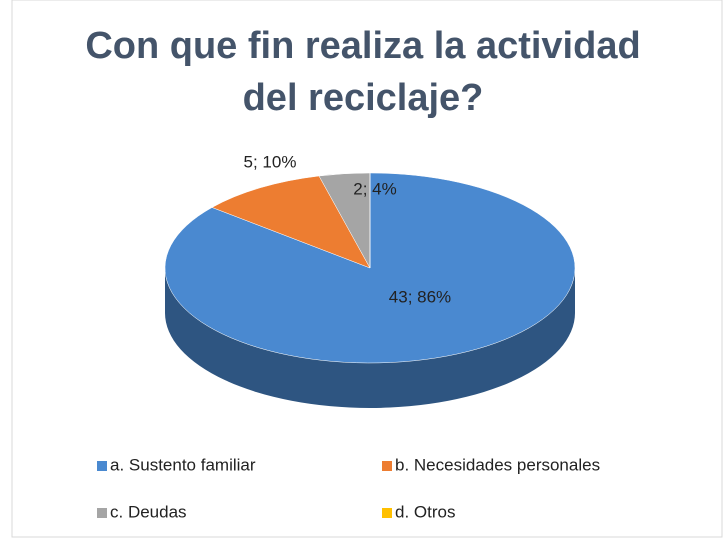  I want to click on legend-label: a. Sustento familiar, so click(183, 464).